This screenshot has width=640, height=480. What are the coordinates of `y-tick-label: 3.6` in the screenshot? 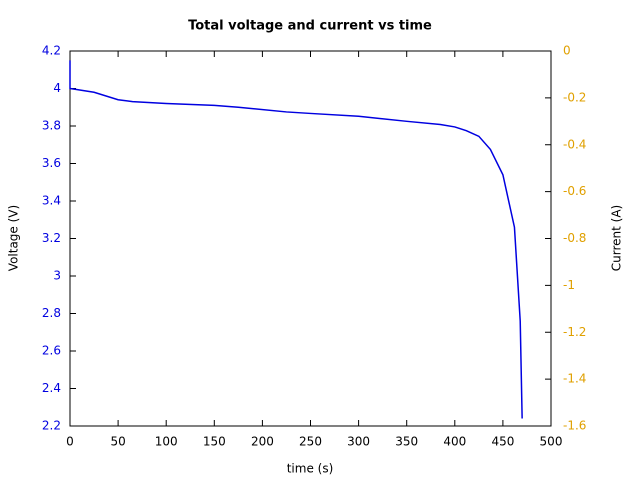 It's located at (51, 163).